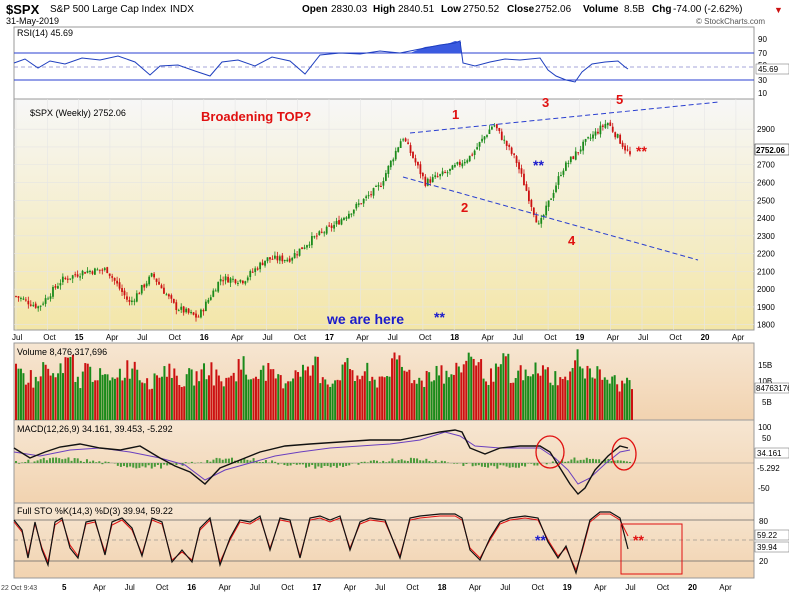 This screenshot has width=789, height=596. I want to click on bottom-x-tick: Jul, so click(380, 587).